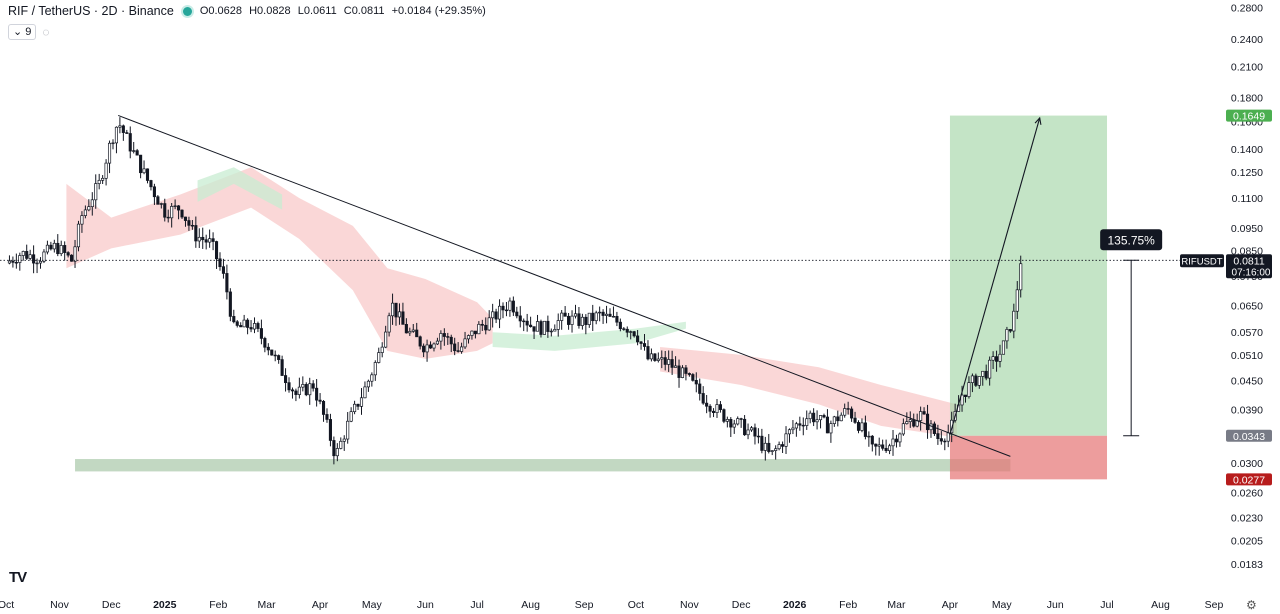 The width and height of the screenshot is (1280, 614). Describe the element at coordinates (438, 11) in the screenshot. I see `change-value: +0.0184 (+29.35%)` at that location.